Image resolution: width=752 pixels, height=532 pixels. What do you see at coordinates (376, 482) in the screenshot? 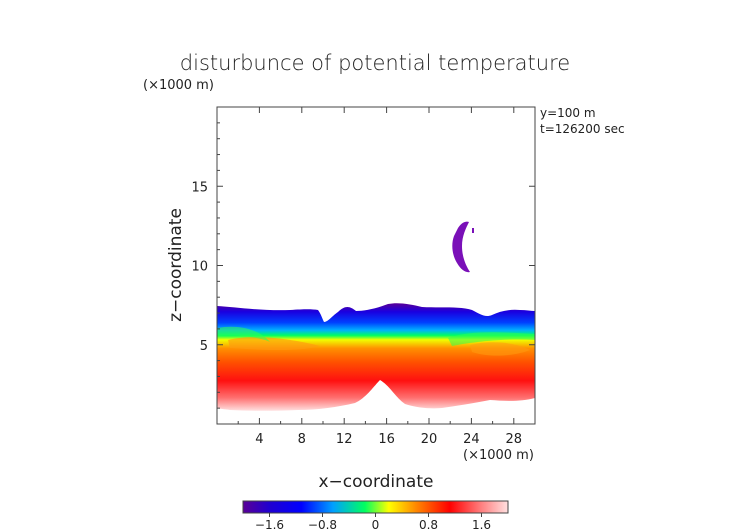
I see `x-axis-label: x−coordinate` at bounding box center [376, 482].